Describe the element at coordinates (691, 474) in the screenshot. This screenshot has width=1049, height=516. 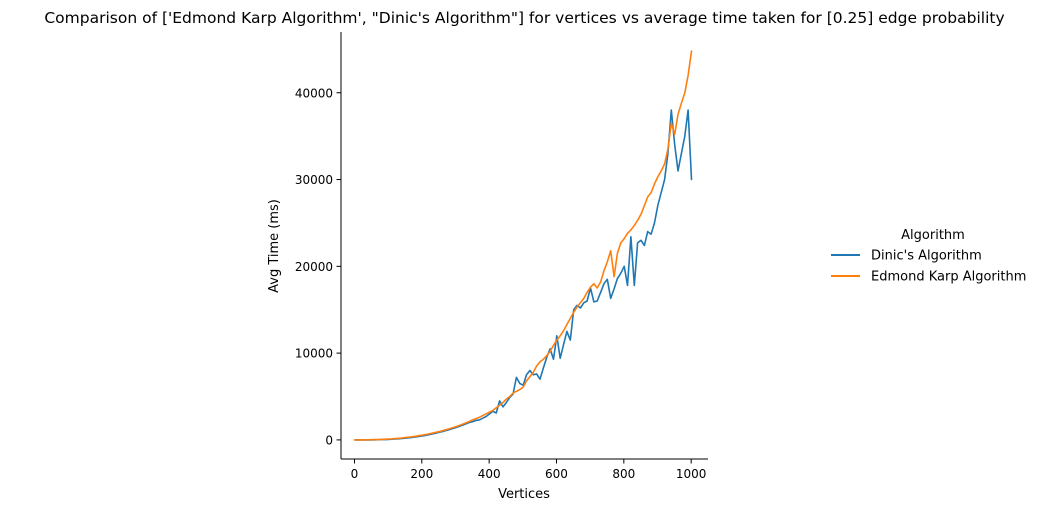
I see `x-tick-label: 1000` at that location.